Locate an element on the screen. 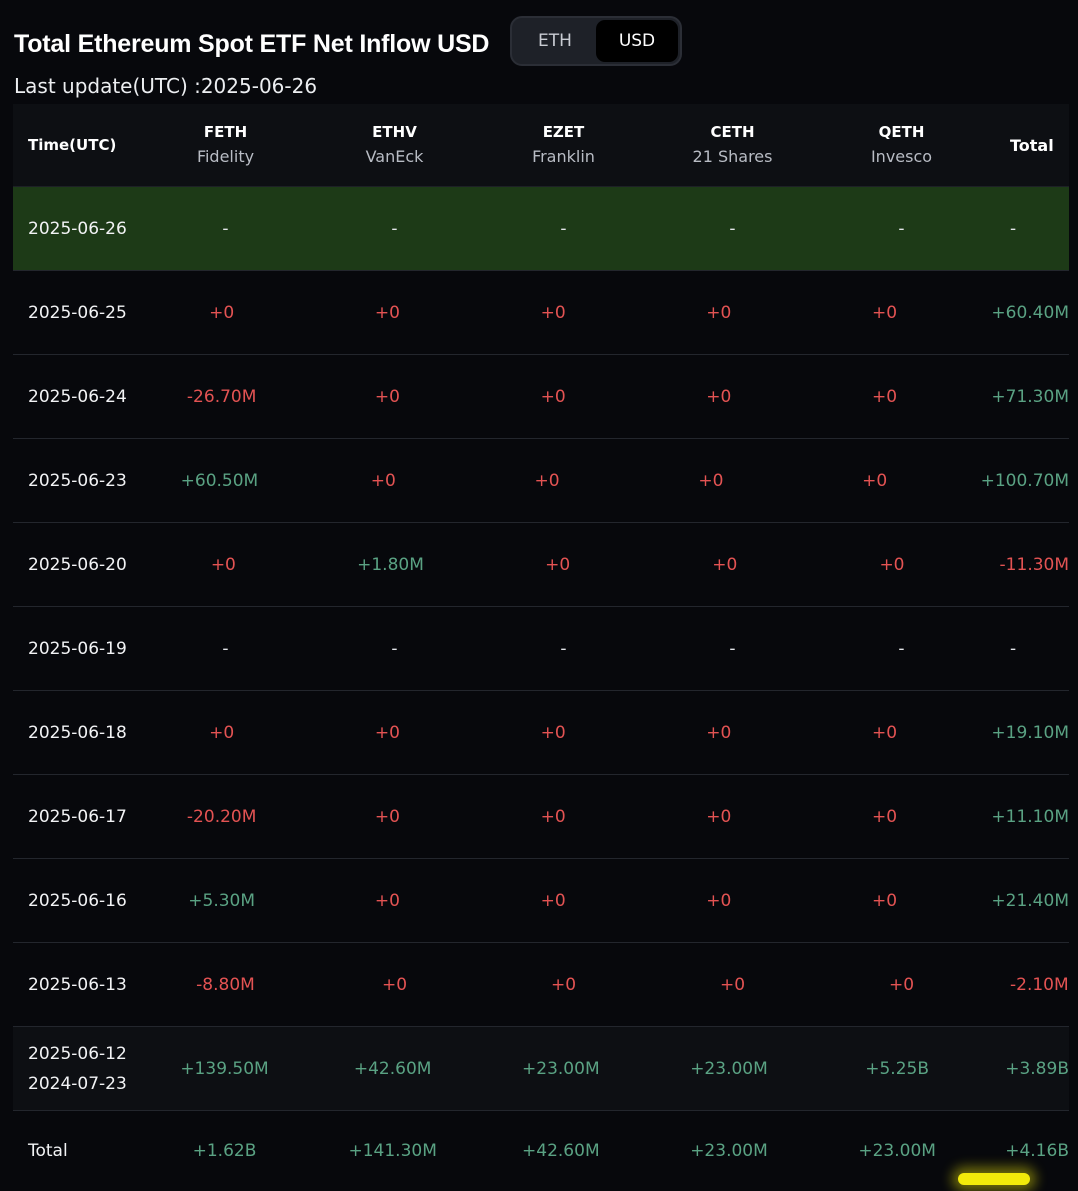  row-date: 2025-06-19 is located at coordinates (77, 648).